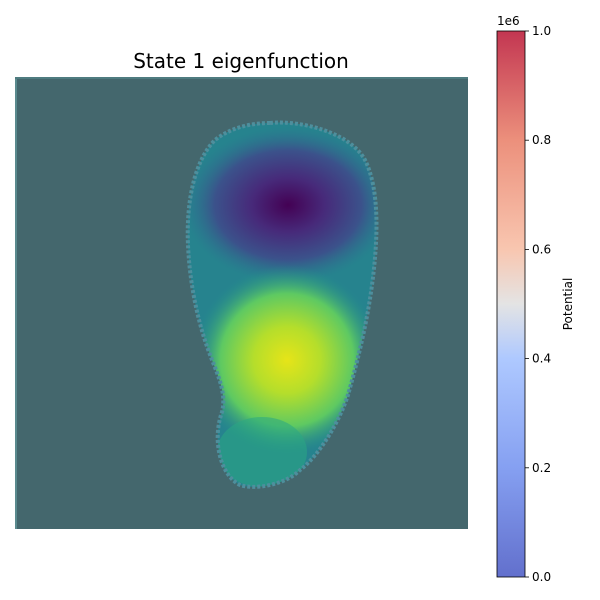 Image resolution: width=600 pixels, height=600 pixels. Describe the element at coordinates (284, 360) in the screenshot. I see `positive-lobe` at that location.